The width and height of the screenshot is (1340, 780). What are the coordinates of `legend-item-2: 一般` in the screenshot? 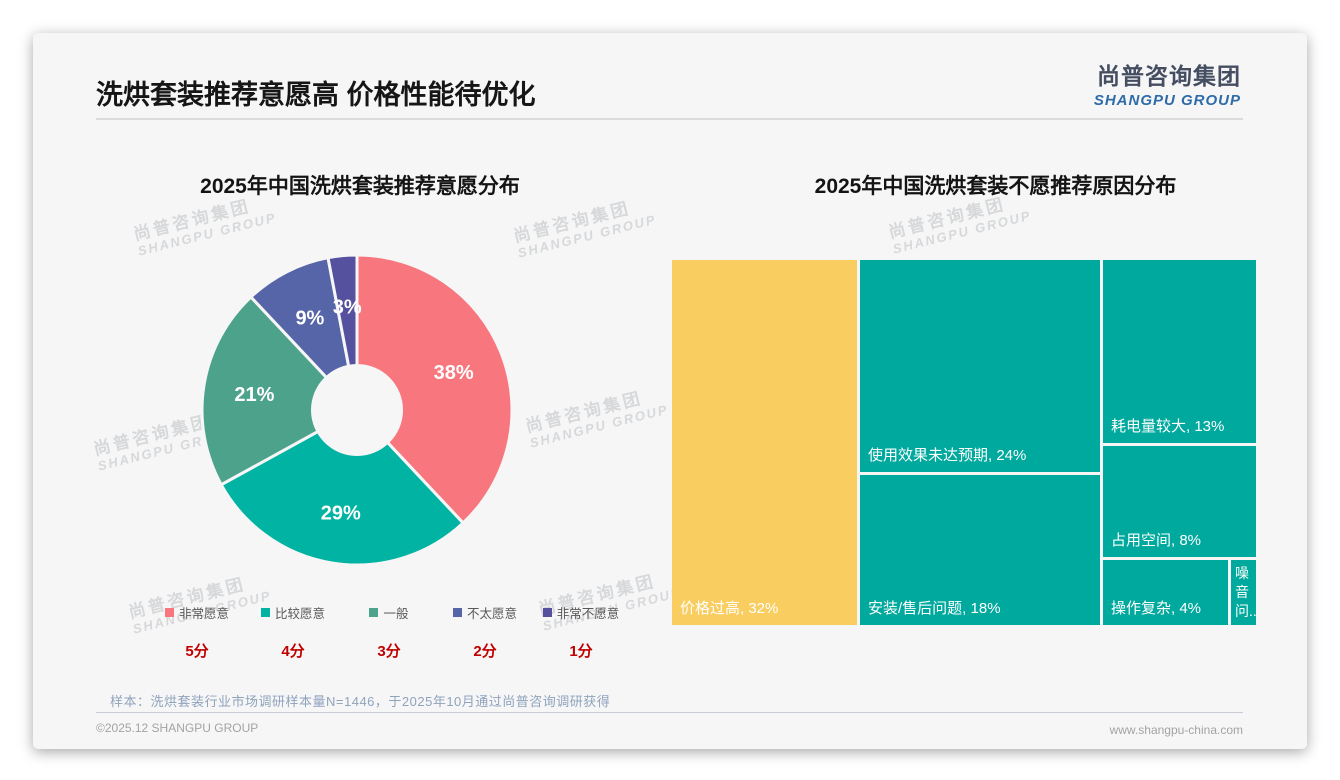 It's located at (389, 612).